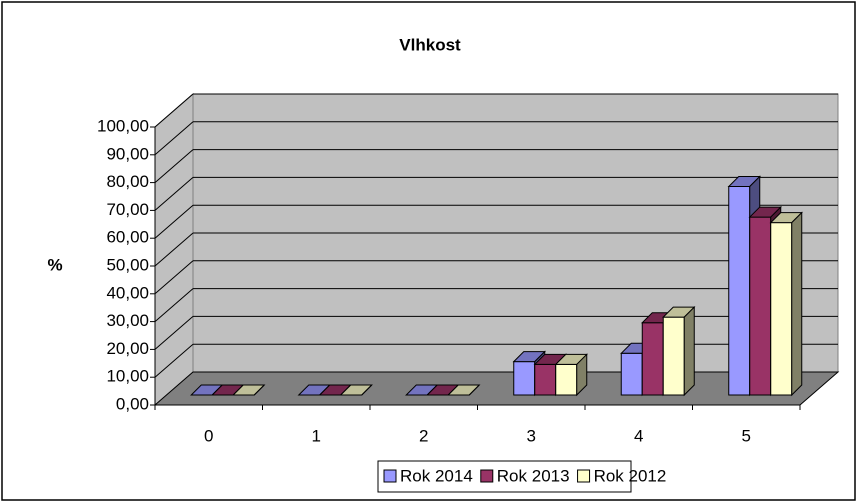 The image size is (858, 503). Describe the element at coordinates (208, 435) in the screenshot. I see `x-tick-label: 0` at that location.